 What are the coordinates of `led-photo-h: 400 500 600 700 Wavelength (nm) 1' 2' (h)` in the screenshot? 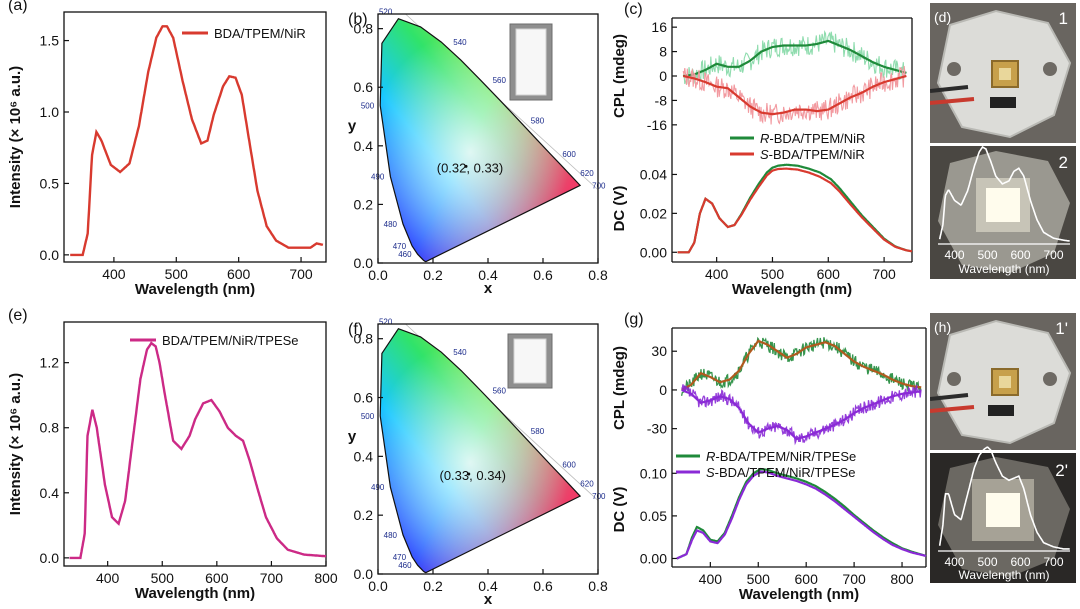 It's located at (1003, 448).